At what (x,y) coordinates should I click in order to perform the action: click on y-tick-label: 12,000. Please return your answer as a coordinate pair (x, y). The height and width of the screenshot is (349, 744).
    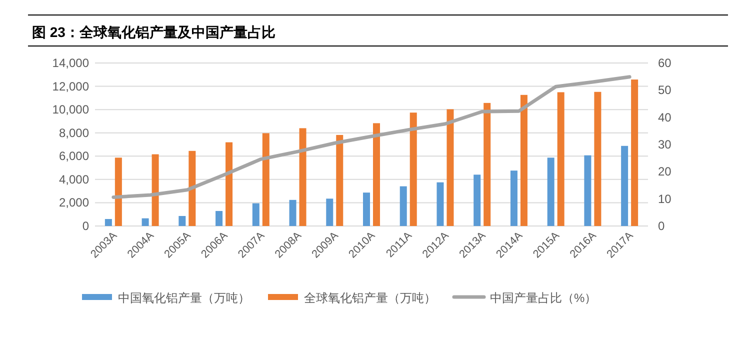
    Looking at the image, I should click on (71, 86).